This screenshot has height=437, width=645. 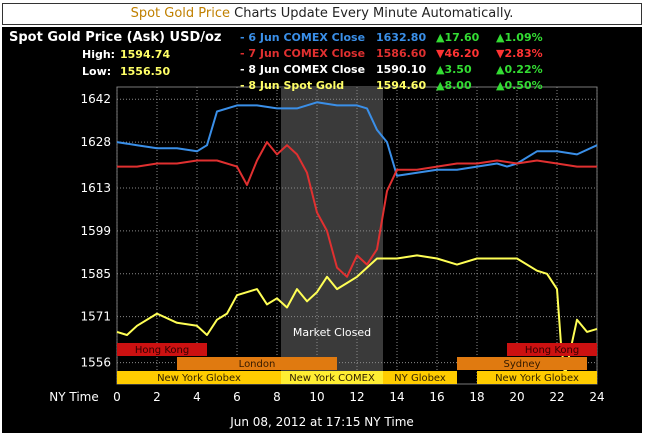 I want to click on session-label: Sydney, so click(x=521, y=364).